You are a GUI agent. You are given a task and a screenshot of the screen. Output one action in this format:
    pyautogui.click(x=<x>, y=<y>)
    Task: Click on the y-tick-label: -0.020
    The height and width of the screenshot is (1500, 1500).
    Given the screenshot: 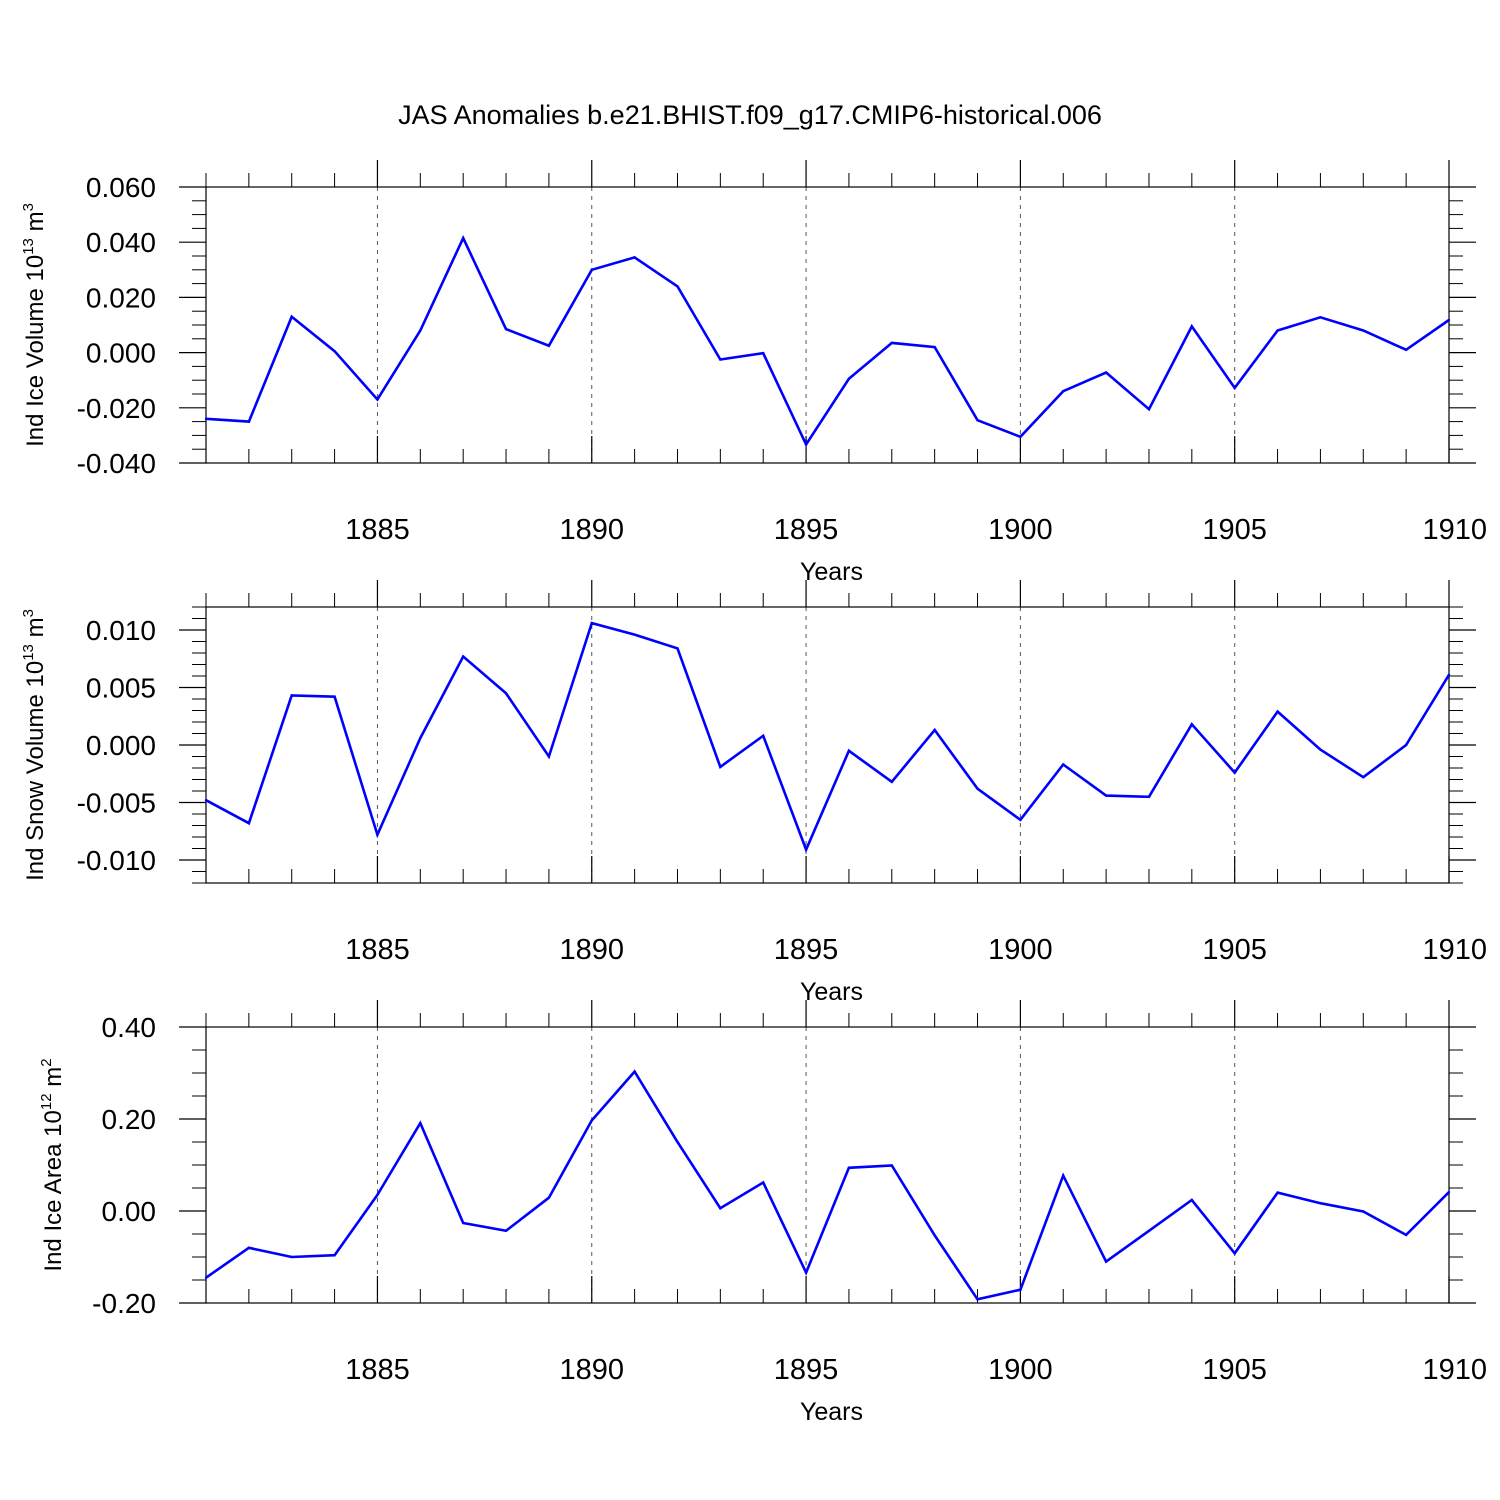 What is the action you would take?
    pyautogui.click(x=116, y=408)
    